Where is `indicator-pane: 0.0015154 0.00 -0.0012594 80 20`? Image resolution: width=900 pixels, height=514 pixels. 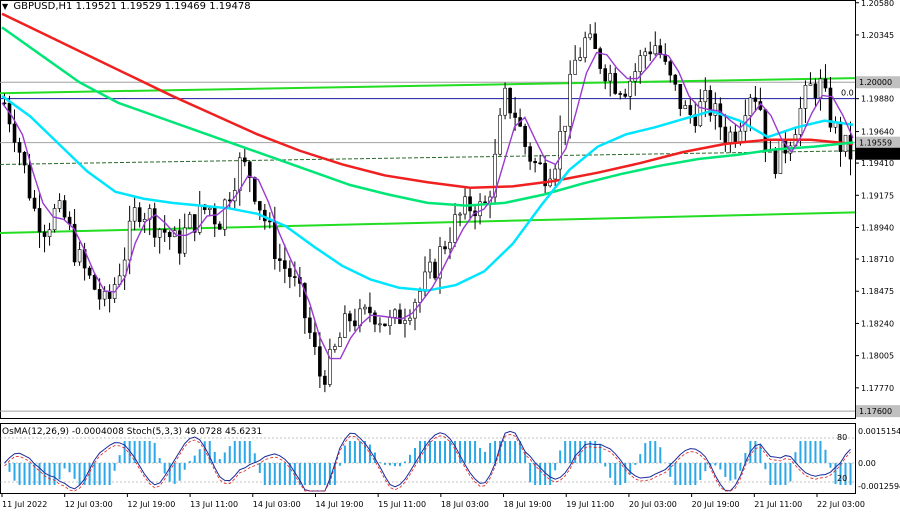
indicator-pane: 0.0015154 0.00 -0.0012594 80 20 is located at coordinates (450, 458).